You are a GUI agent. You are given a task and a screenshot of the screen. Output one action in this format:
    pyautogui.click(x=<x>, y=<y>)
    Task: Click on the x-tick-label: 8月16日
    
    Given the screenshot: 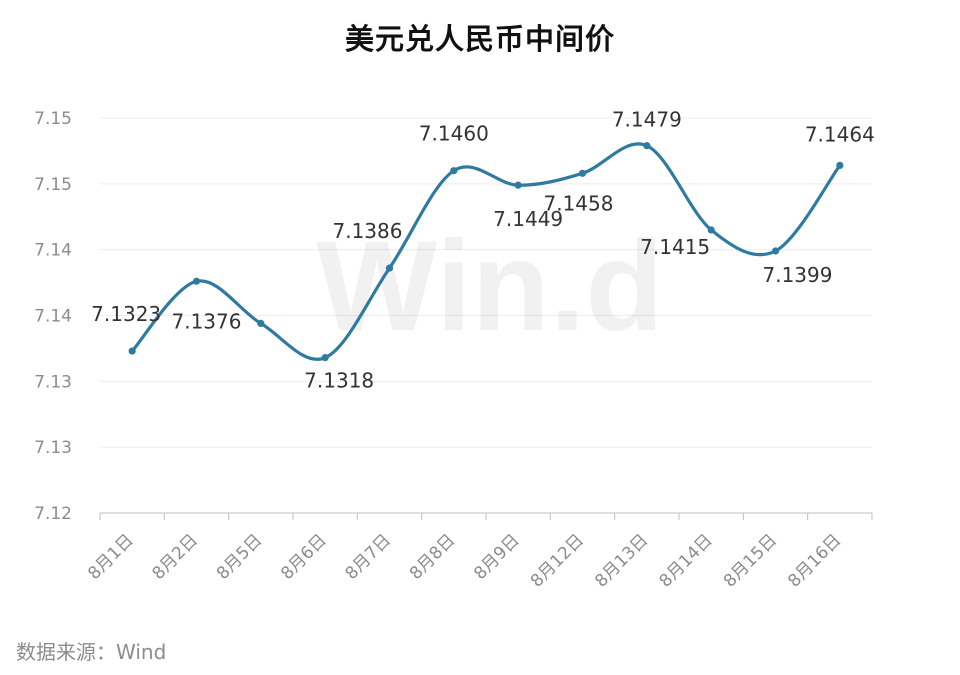 What is the action you would take?
    pyautogui.click(x=814, y=560)
    